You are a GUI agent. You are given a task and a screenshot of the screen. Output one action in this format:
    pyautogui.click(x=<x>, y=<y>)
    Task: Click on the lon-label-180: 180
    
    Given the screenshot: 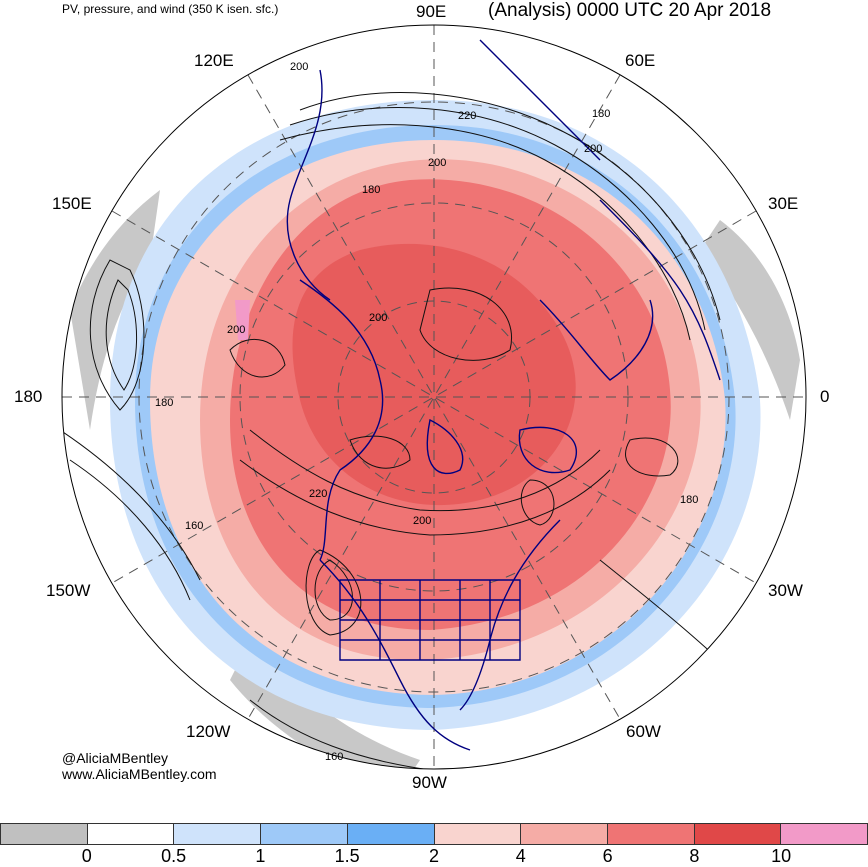 What is the action you would take?
    pyautogui.click(x=28, y=396)
    